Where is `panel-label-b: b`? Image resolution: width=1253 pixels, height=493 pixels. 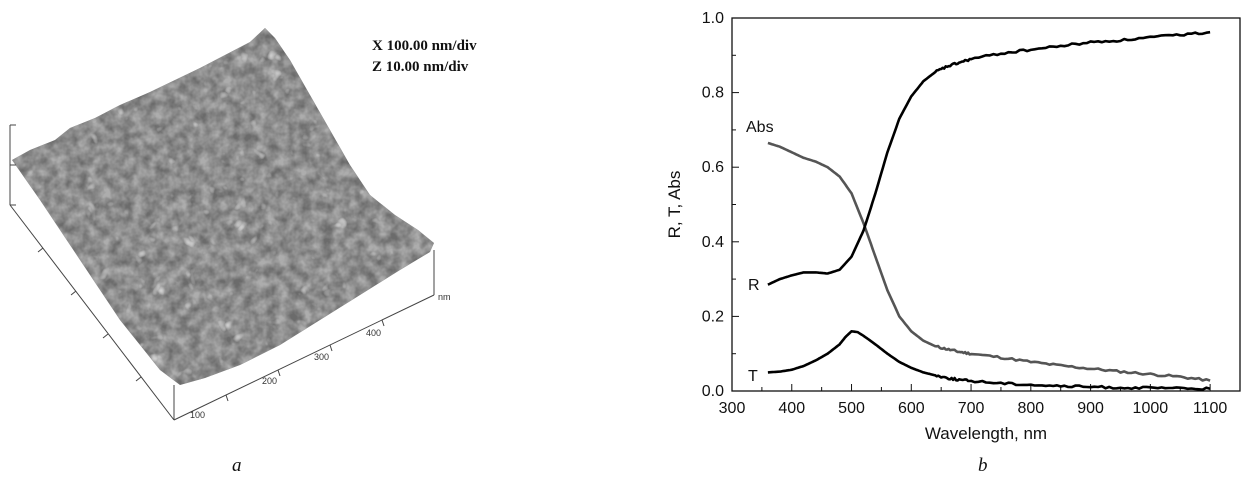
panel-label-b: b is located at coordinates (983, 465).